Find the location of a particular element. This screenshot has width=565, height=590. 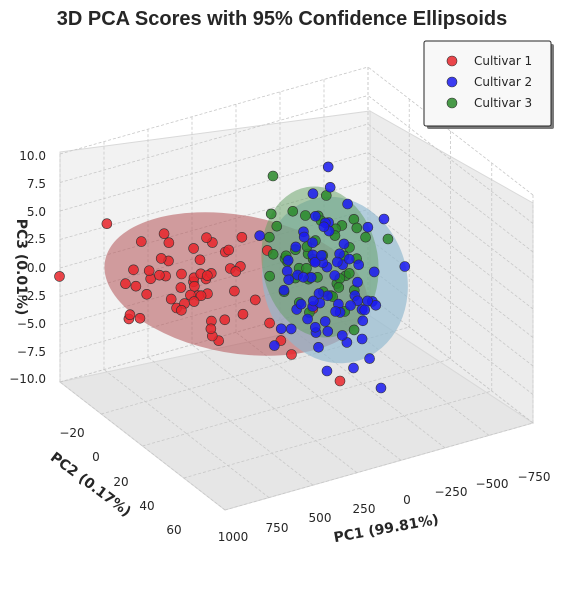

legend-items: Cultivar 1 Cultivar 2 Cultivar 3 is located at coordinates (489, 82).